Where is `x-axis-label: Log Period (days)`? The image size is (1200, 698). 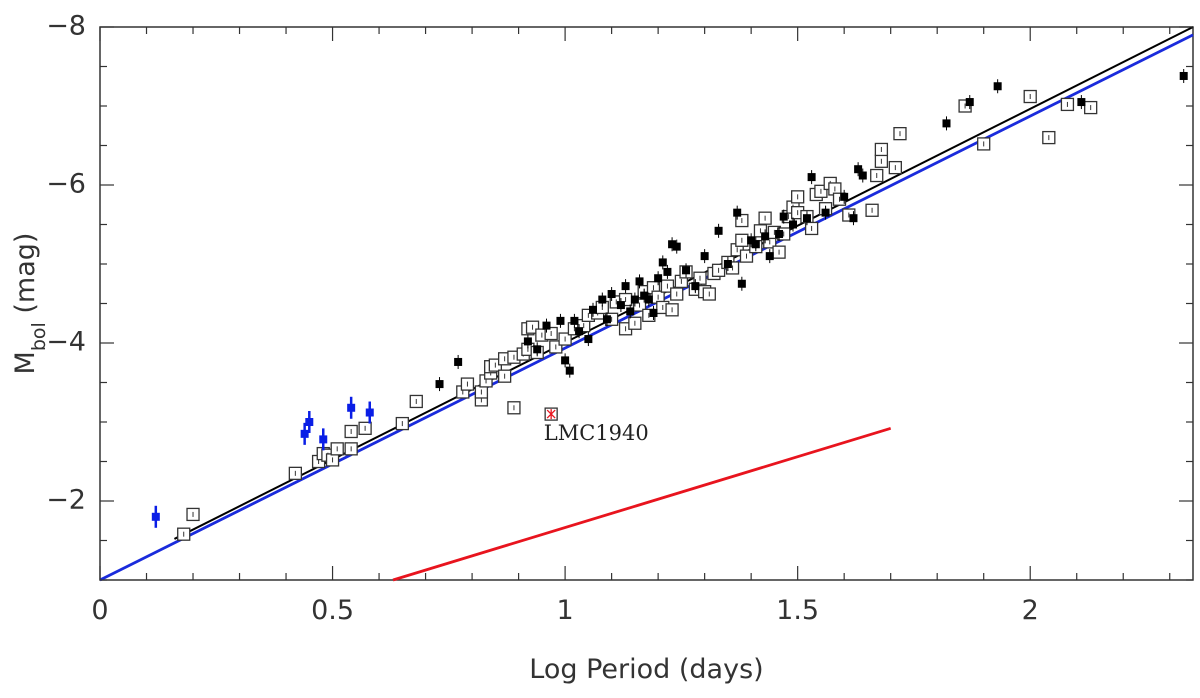 x-axis-label: Log Period (days) is located at coordinates (646, 669).